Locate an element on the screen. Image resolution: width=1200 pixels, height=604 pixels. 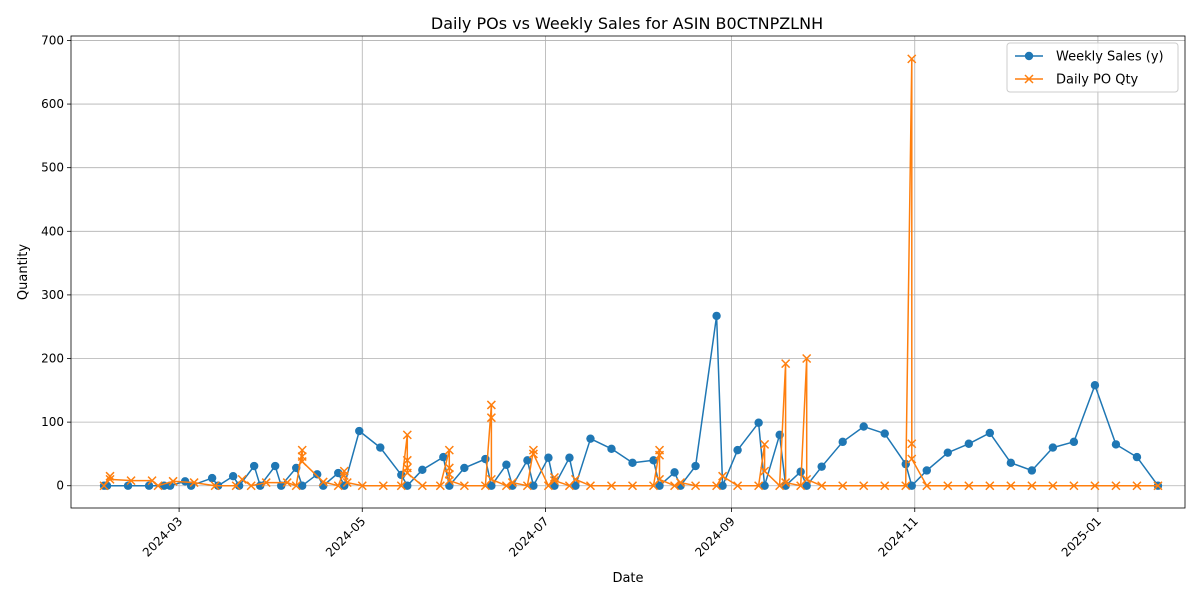
legend-marker-daily-po is located at coordinates (1029, 79).